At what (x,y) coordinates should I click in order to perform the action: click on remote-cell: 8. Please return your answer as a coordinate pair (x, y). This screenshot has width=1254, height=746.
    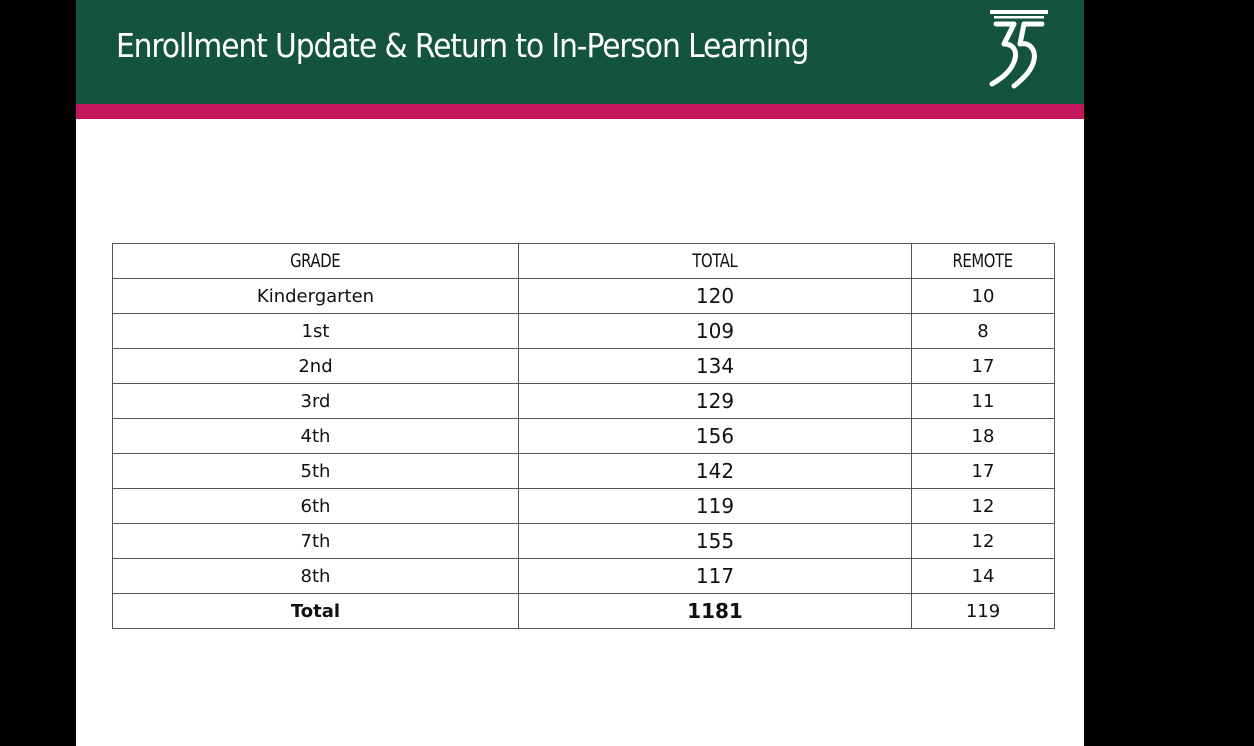
    Looking at the image, I should click on (983, 331).